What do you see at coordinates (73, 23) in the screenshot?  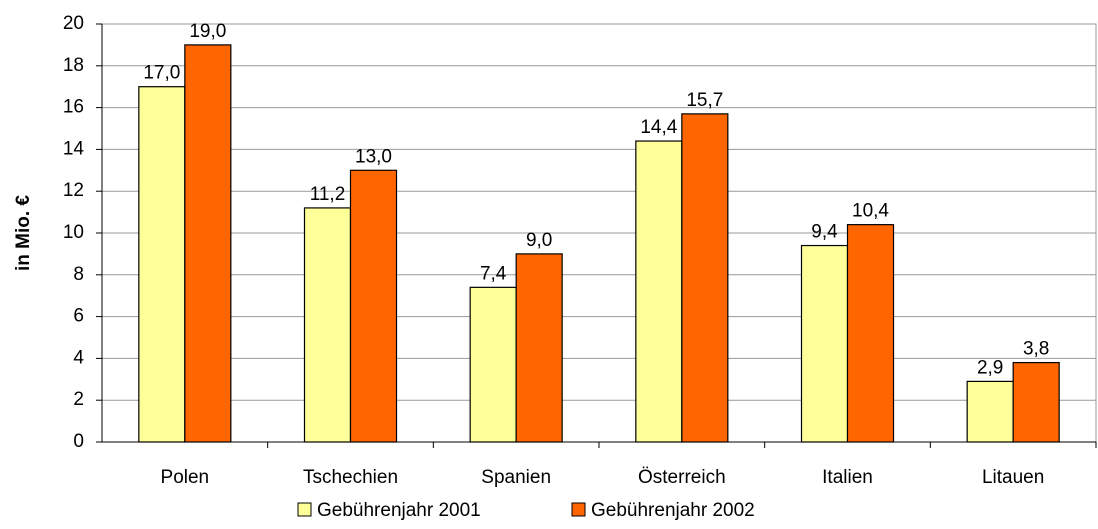 I see `y-tick-label: 20` at bounding box center [73, 23].